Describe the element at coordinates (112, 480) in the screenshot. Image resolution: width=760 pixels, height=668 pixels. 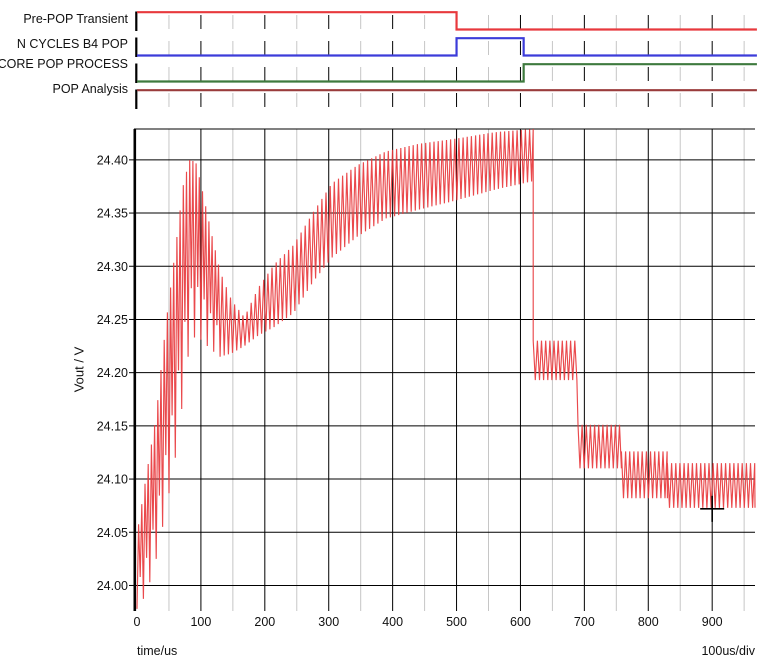
I see `y-tick-label: 24.10` at that location.